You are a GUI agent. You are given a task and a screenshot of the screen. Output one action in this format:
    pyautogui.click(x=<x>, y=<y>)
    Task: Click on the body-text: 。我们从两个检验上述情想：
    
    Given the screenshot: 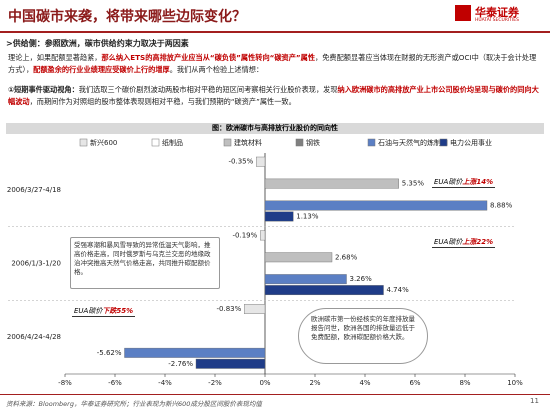 What is the action you would take?
    pyautogui.click(x=216, y=69)
    